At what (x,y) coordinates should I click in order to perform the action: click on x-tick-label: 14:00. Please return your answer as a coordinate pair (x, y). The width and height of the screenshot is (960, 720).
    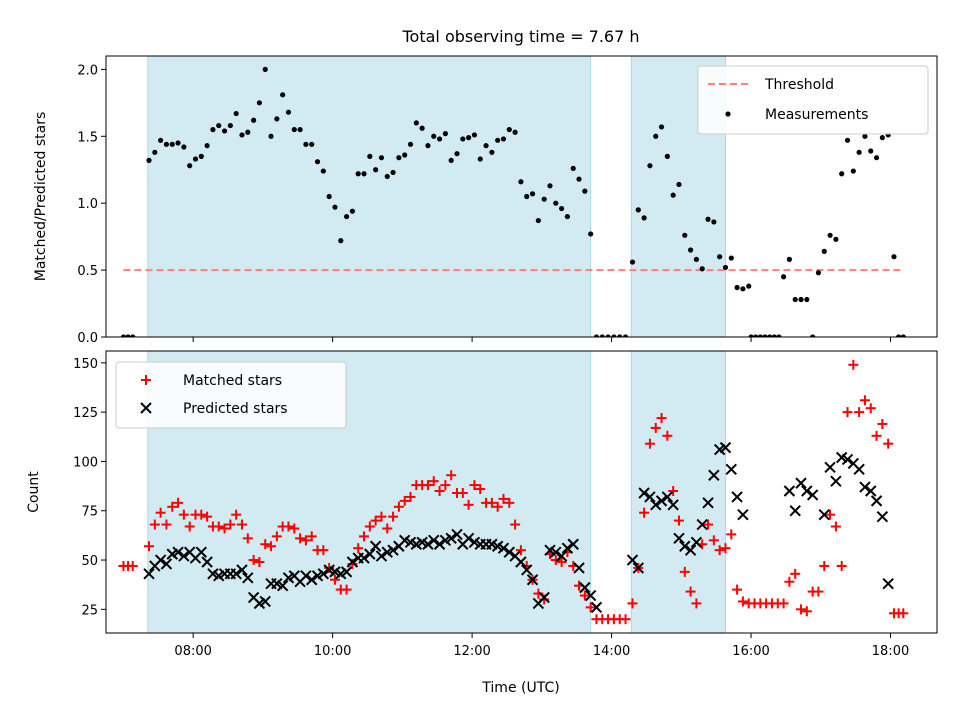
    Looking at the image, I should click on (611, 651).